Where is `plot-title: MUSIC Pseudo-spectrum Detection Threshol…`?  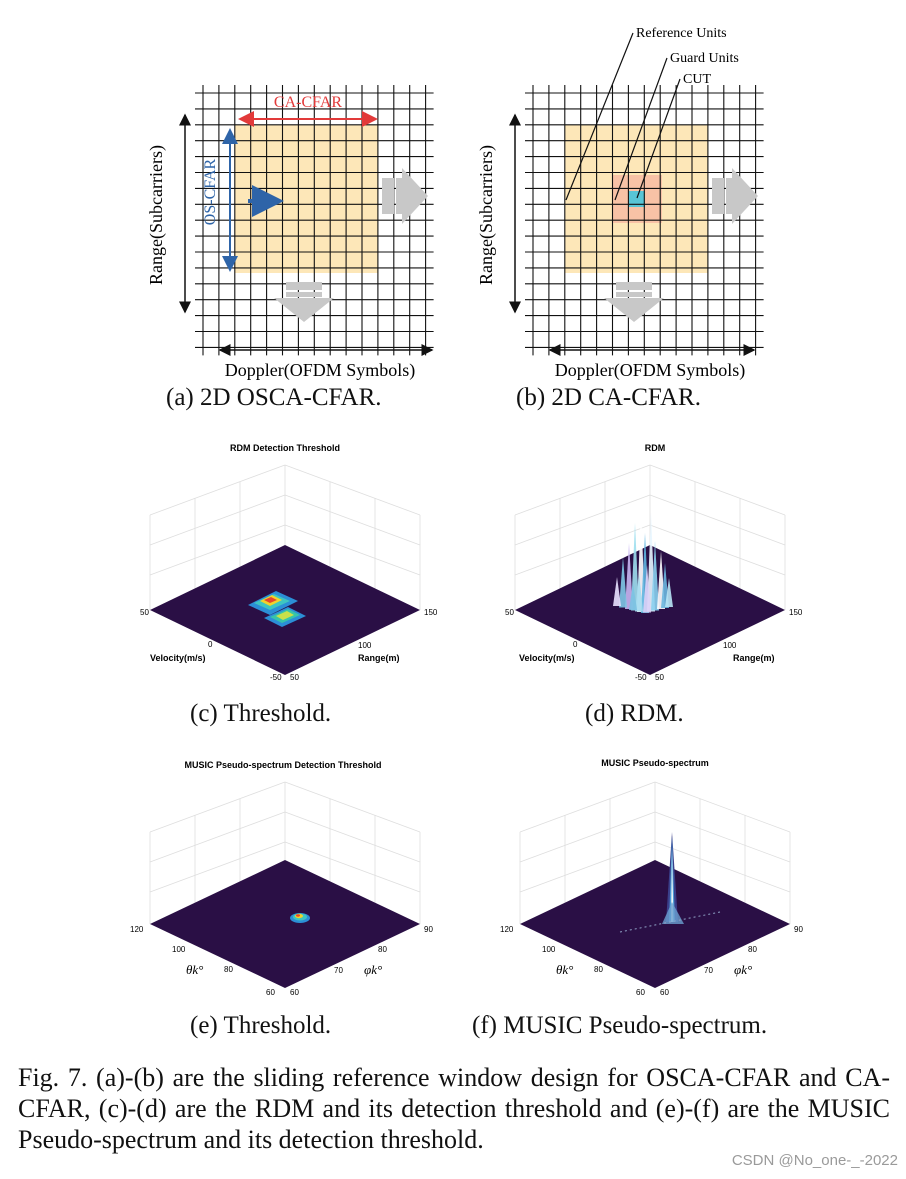 plot-title: MUSIC Pseudo-spectrum Detection Threshol… is located at coordinates (282, 765).